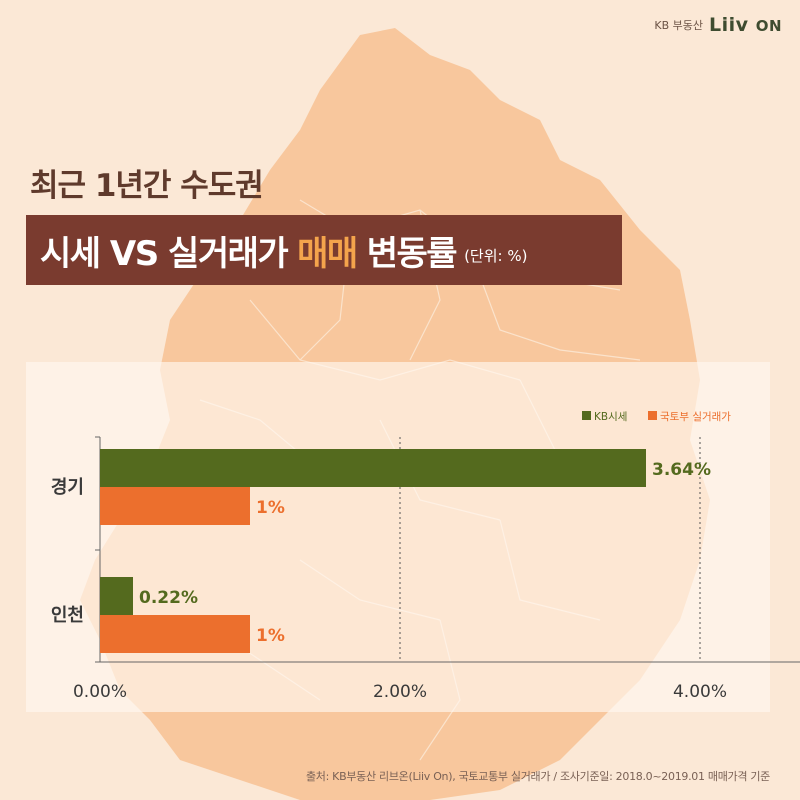 Image resolution: width=800 pixels, height=800 pixels. What do you see at coordinates (270, 508) in the screenshot?
I see `data-label-1-0: 1%` at bounding box center [270, 508].